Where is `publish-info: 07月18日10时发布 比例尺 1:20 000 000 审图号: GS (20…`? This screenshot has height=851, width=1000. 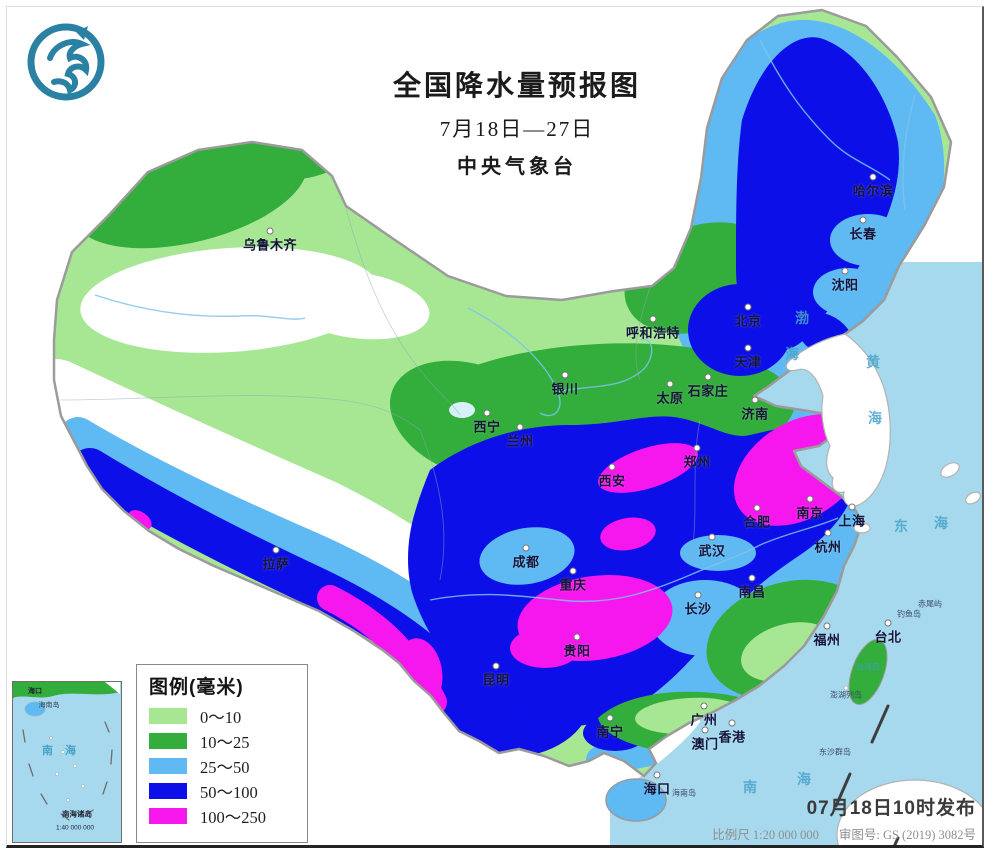
publish-info: 07月18日10时发布 比例尺 1:20 000 000 审图号: GS (20… is located at coordinates (844, 818).